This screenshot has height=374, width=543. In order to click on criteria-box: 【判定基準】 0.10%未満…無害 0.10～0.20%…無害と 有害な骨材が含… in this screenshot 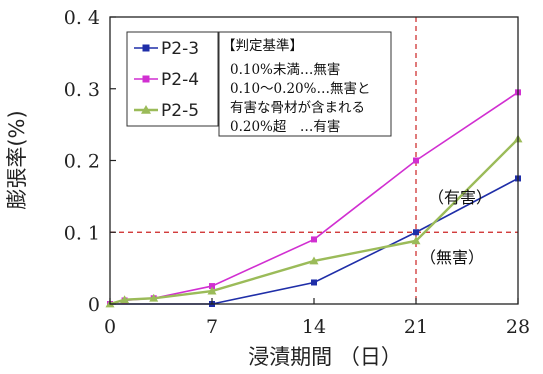, I will do `click(305, 84)`.